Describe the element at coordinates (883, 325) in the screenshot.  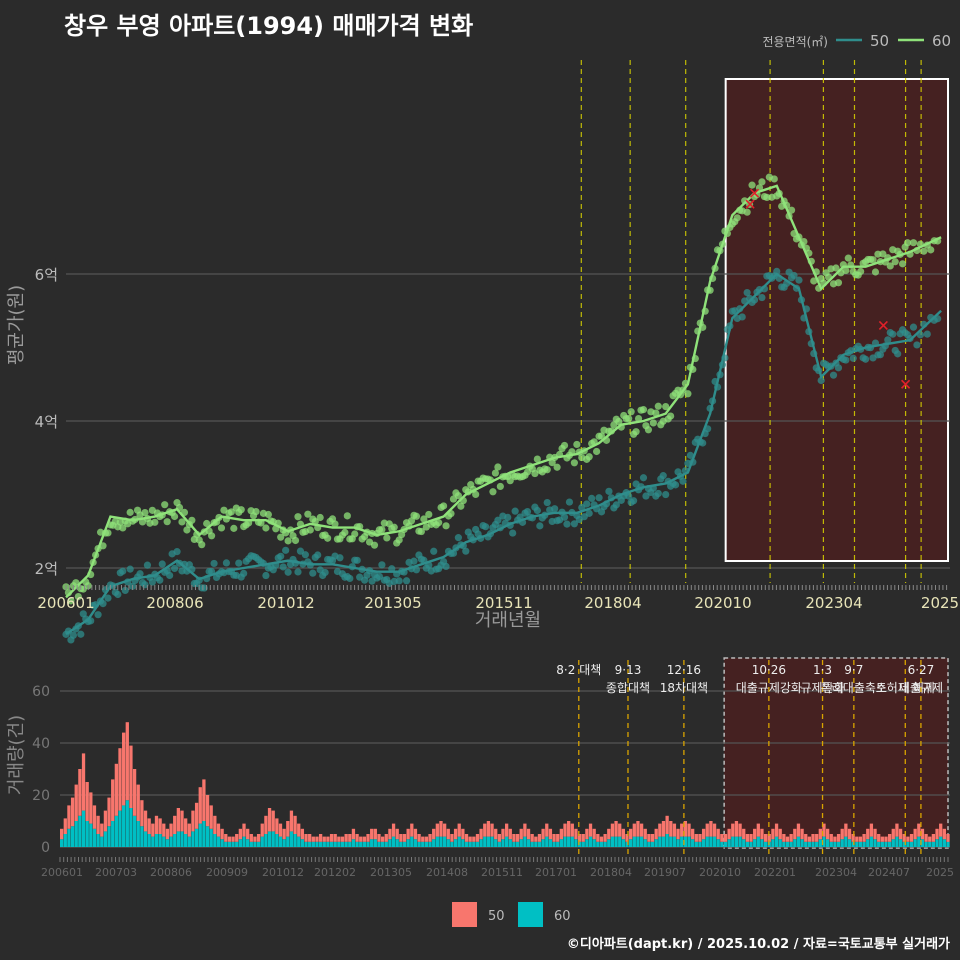
I see `cancelled-mark` at that location.